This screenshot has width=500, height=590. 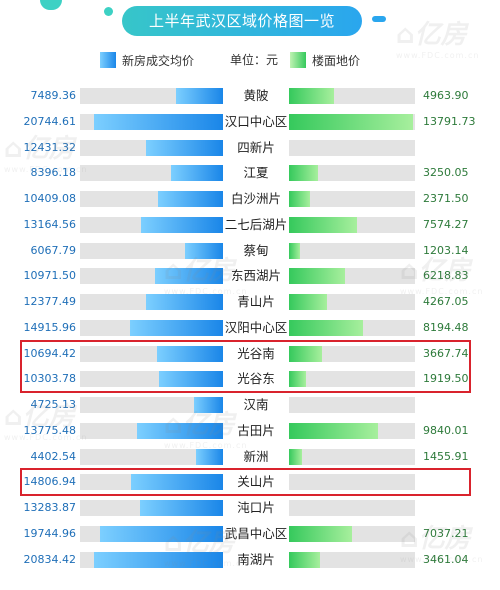 I want to click on chart-row: 4402.54 新洲 1455.91, so click(x=250, y=457).